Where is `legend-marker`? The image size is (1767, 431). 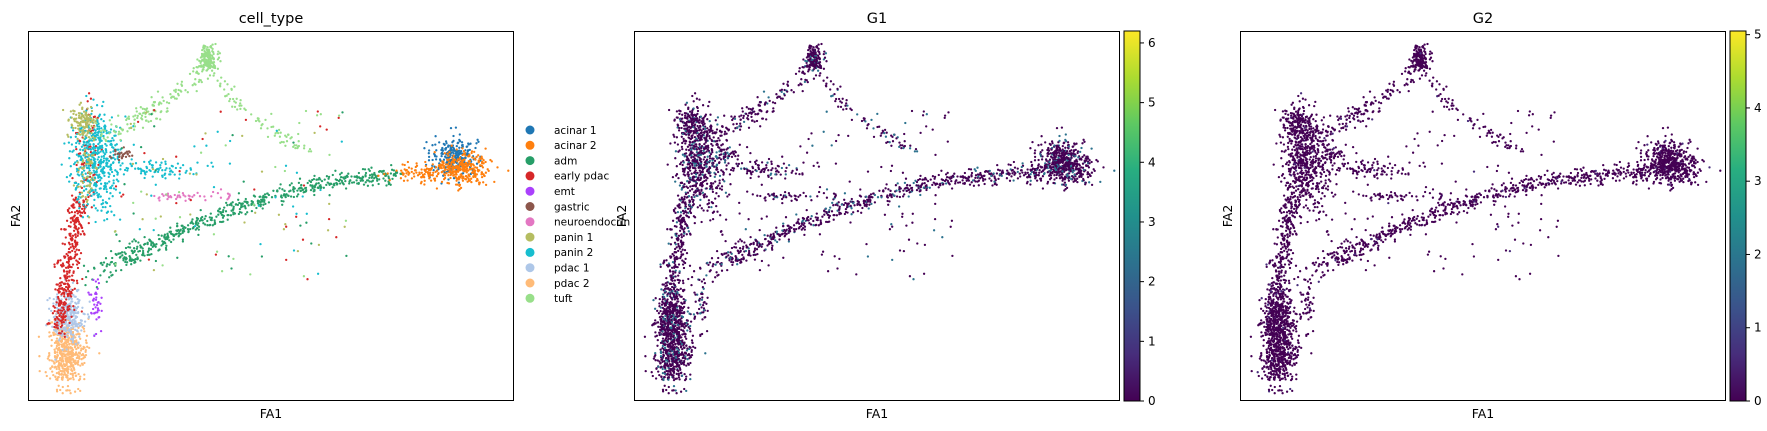 legend-marker is located at coordinates (530, 206).